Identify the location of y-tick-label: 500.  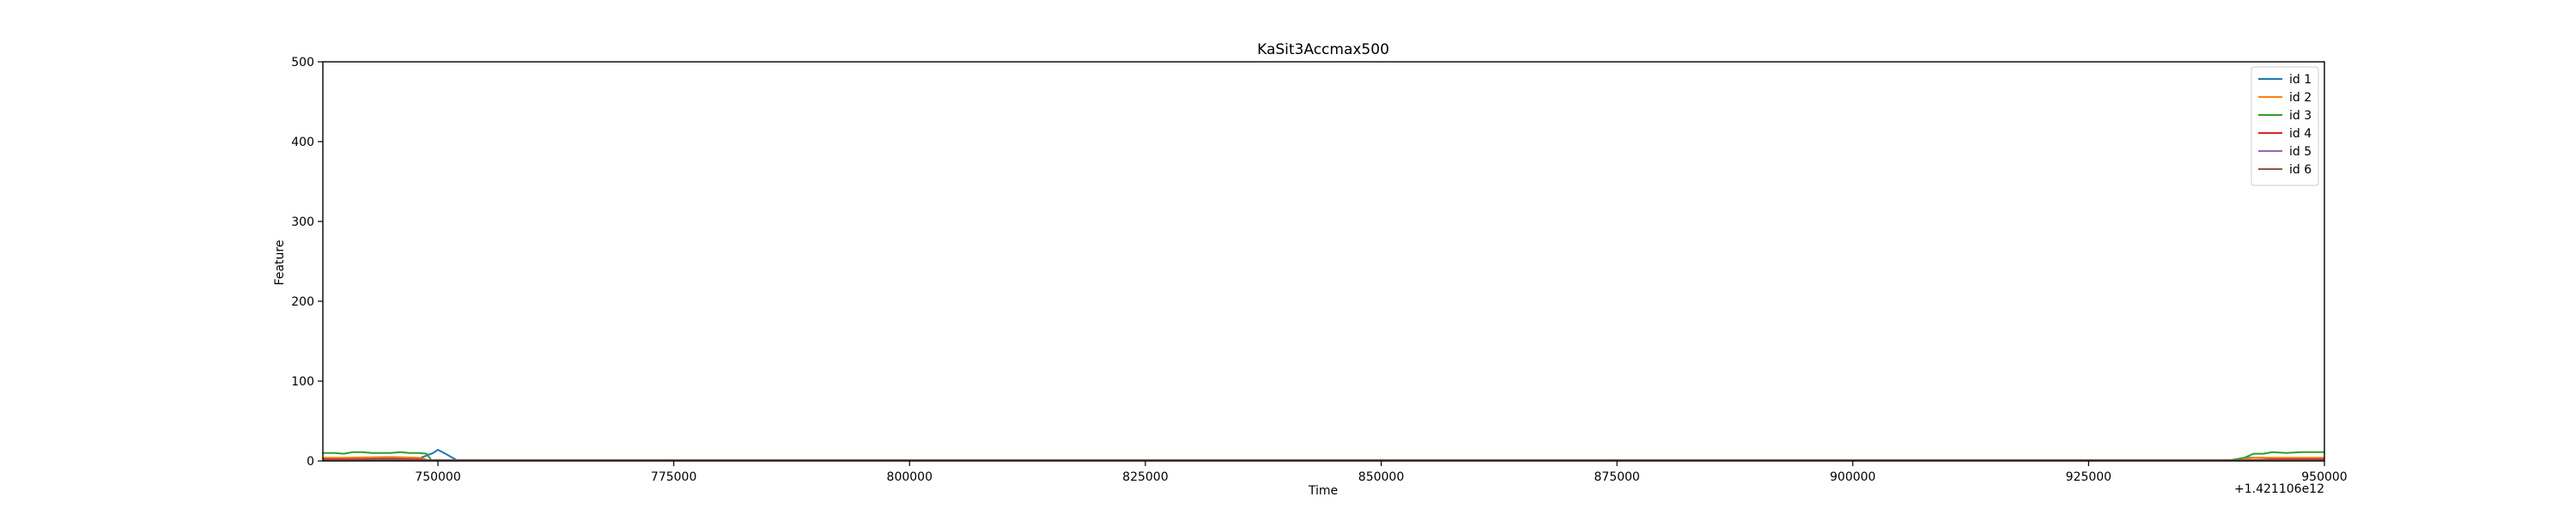
(302, 63).